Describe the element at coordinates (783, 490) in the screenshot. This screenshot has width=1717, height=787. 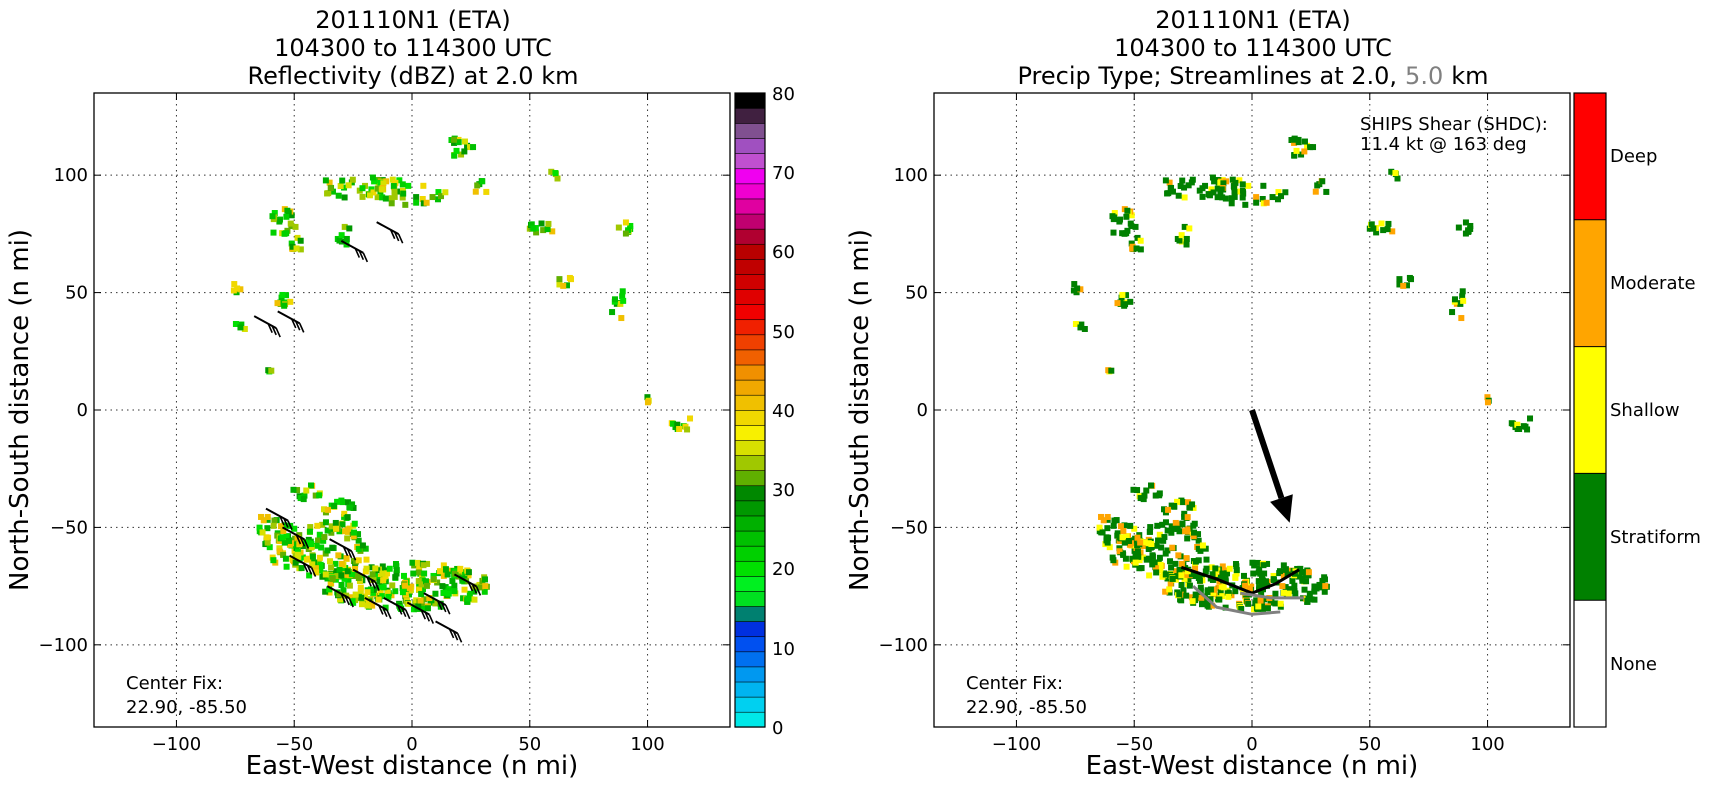
I see `colorbar-tick-30: 30` at that location.